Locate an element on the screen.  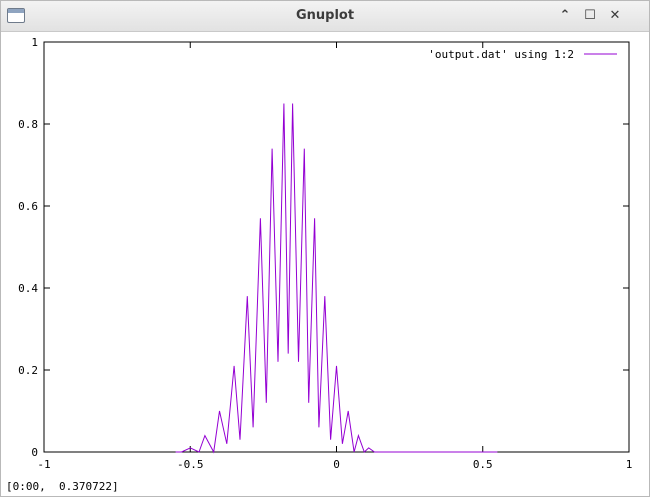
y-tick-label: 0.2 is located at coordinates (28, 370).